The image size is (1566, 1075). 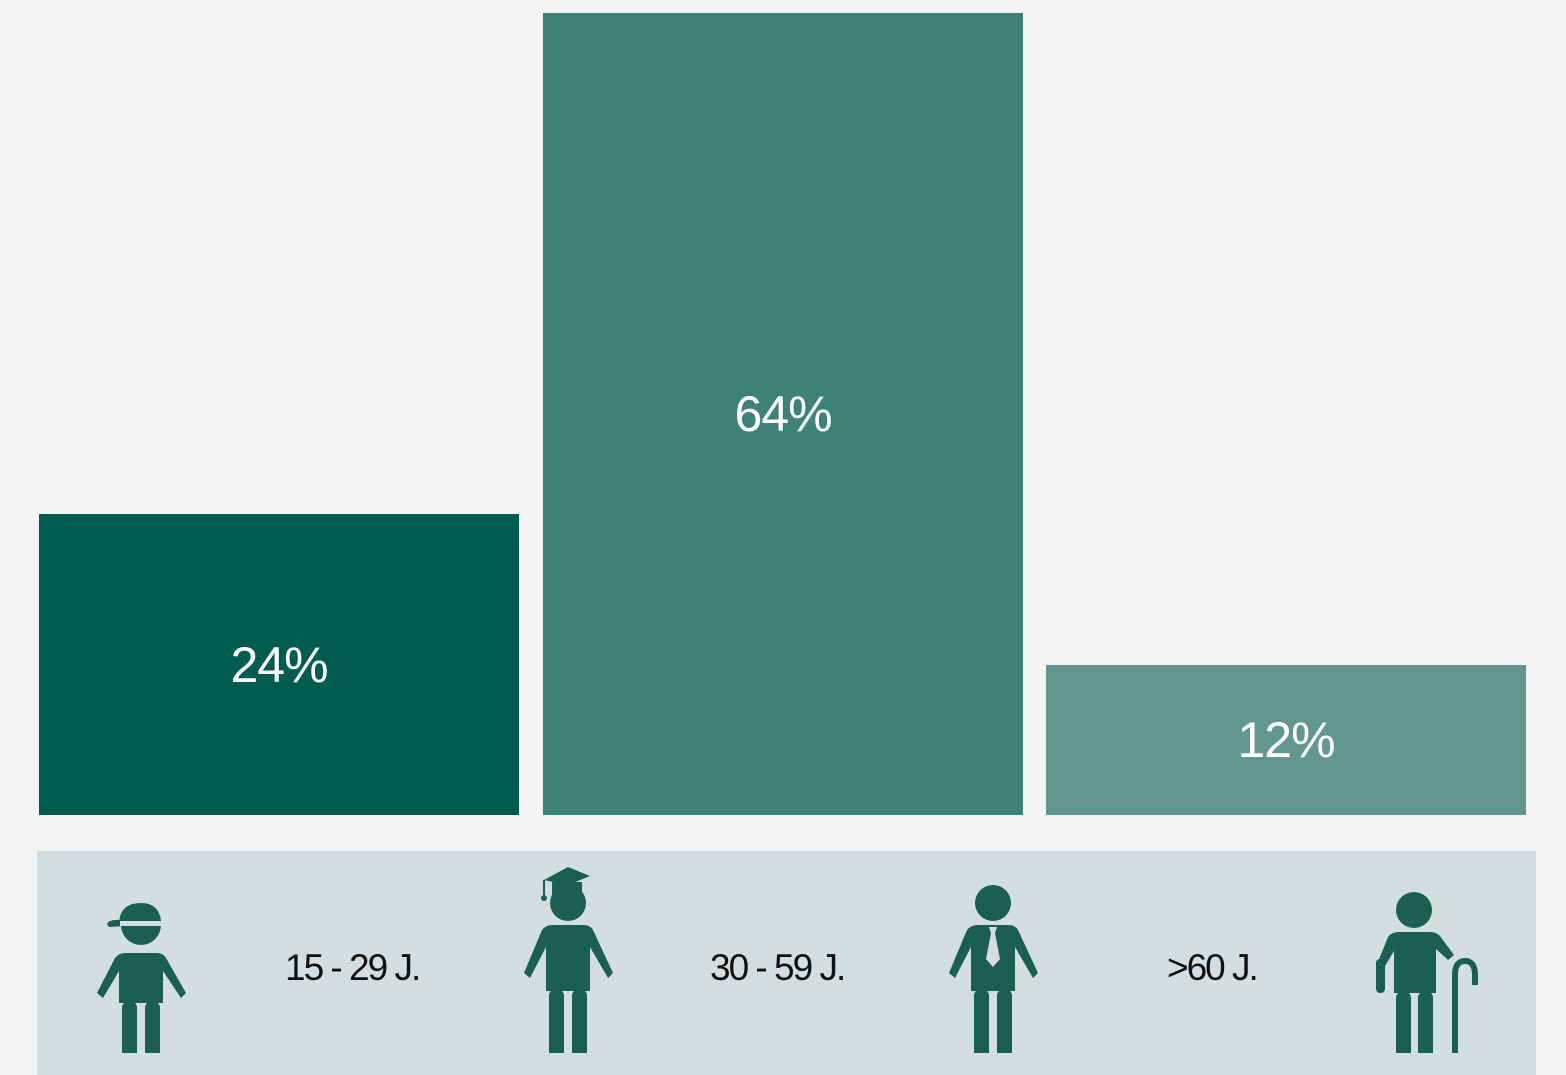 I want to click on bar-value-label: 12%, so click(x=1286, y=739).